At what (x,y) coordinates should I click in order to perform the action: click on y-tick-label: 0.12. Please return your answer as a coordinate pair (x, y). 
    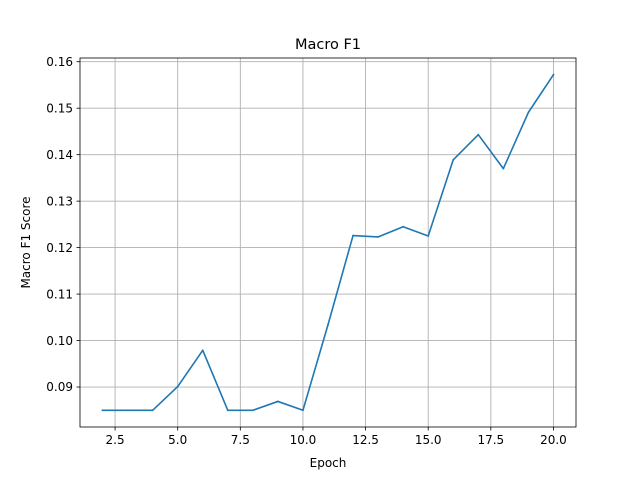
    Looking at the image, I should click on (59, 248).